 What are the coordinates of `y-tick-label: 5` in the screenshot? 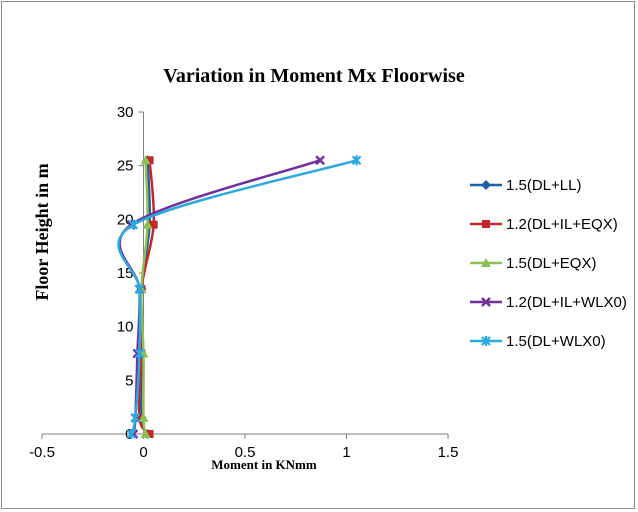 It's located at (129, 380).